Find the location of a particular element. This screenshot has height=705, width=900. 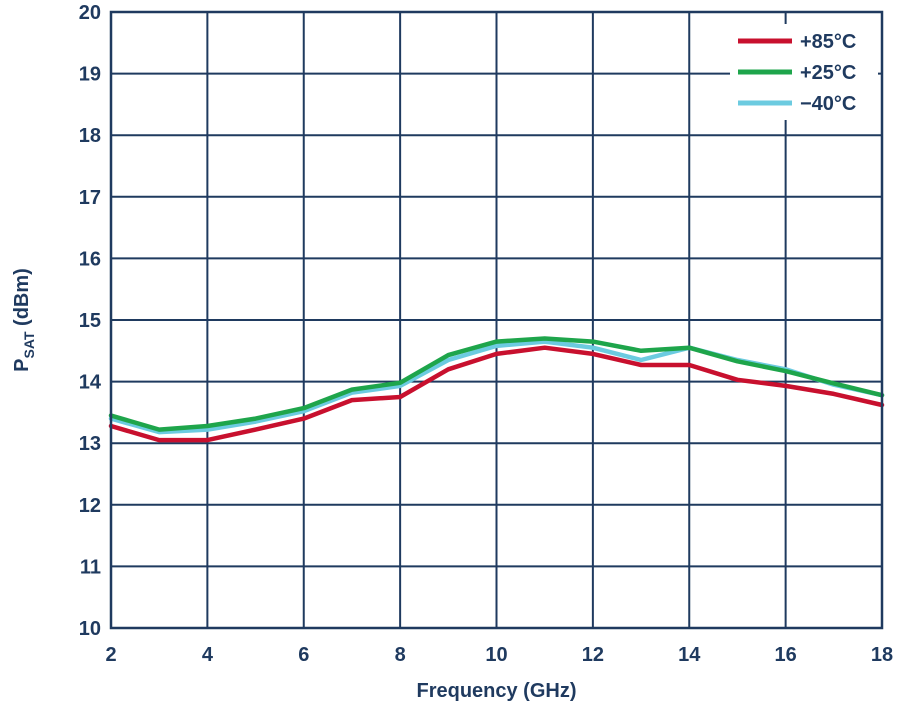

x-tick-label: 6 is located at coordinates (303, 655).